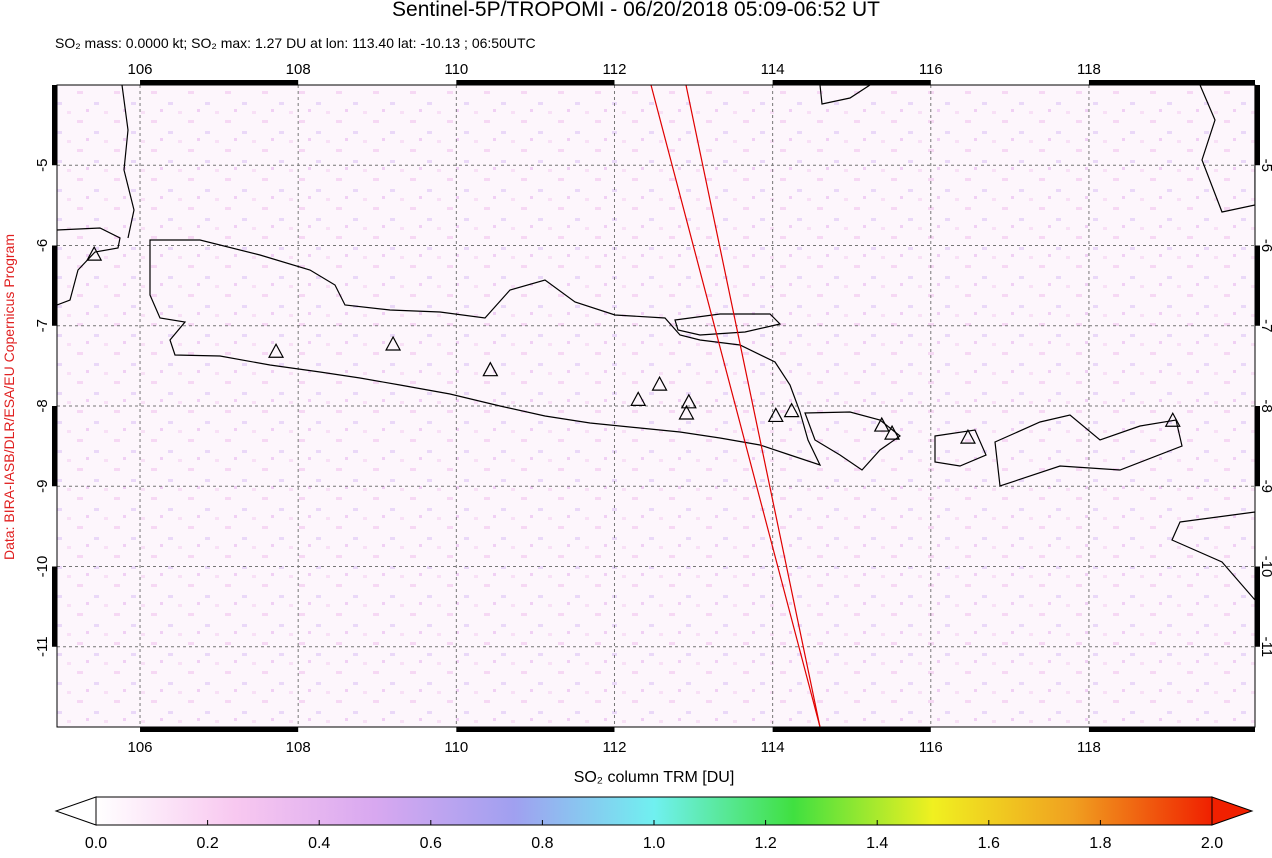 This screenshot has height=858, width=1272. I want to click on coast-borneo, so click(845, 95).